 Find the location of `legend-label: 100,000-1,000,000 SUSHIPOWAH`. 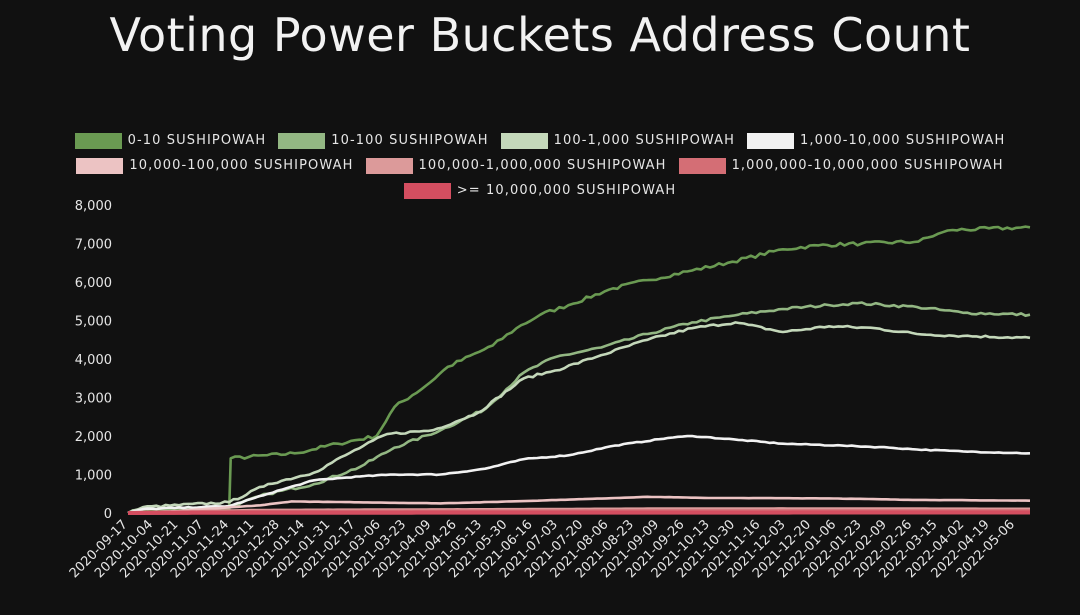

legend-label: 100,000-1,000,000 SUSHIPOWAH is located at coordinates (542, 165).